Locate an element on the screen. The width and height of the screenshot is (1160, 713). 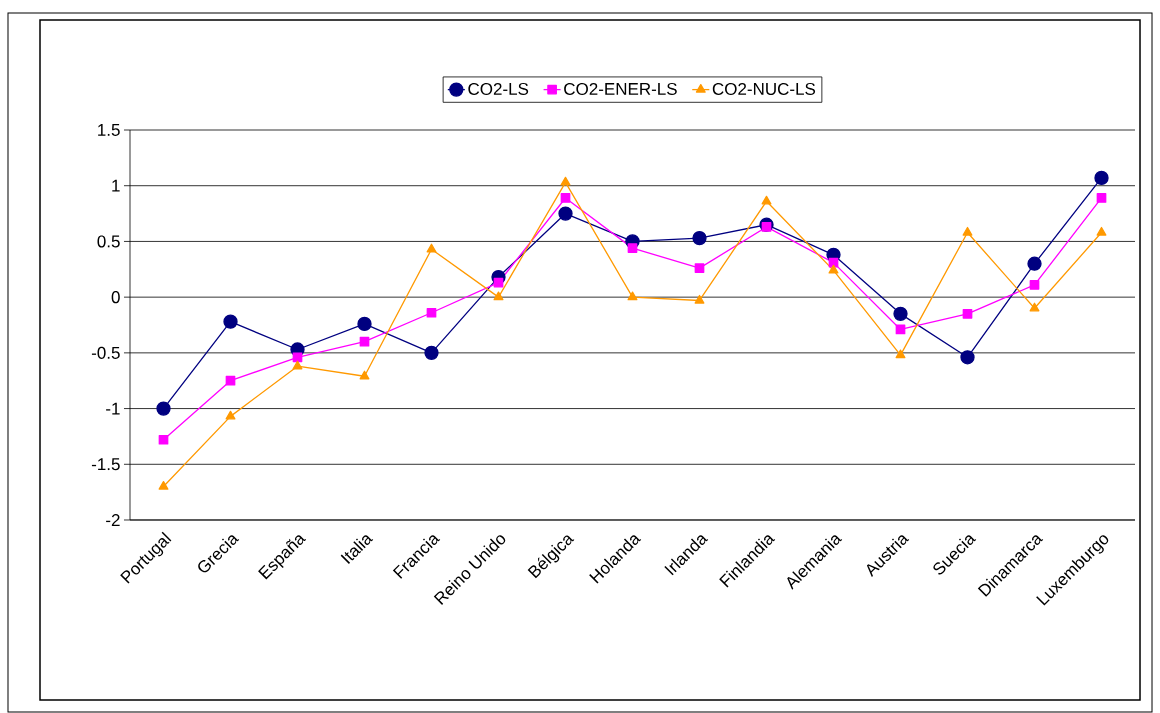
y-tick-label: -1.5 is located at coordinates (105, 464).